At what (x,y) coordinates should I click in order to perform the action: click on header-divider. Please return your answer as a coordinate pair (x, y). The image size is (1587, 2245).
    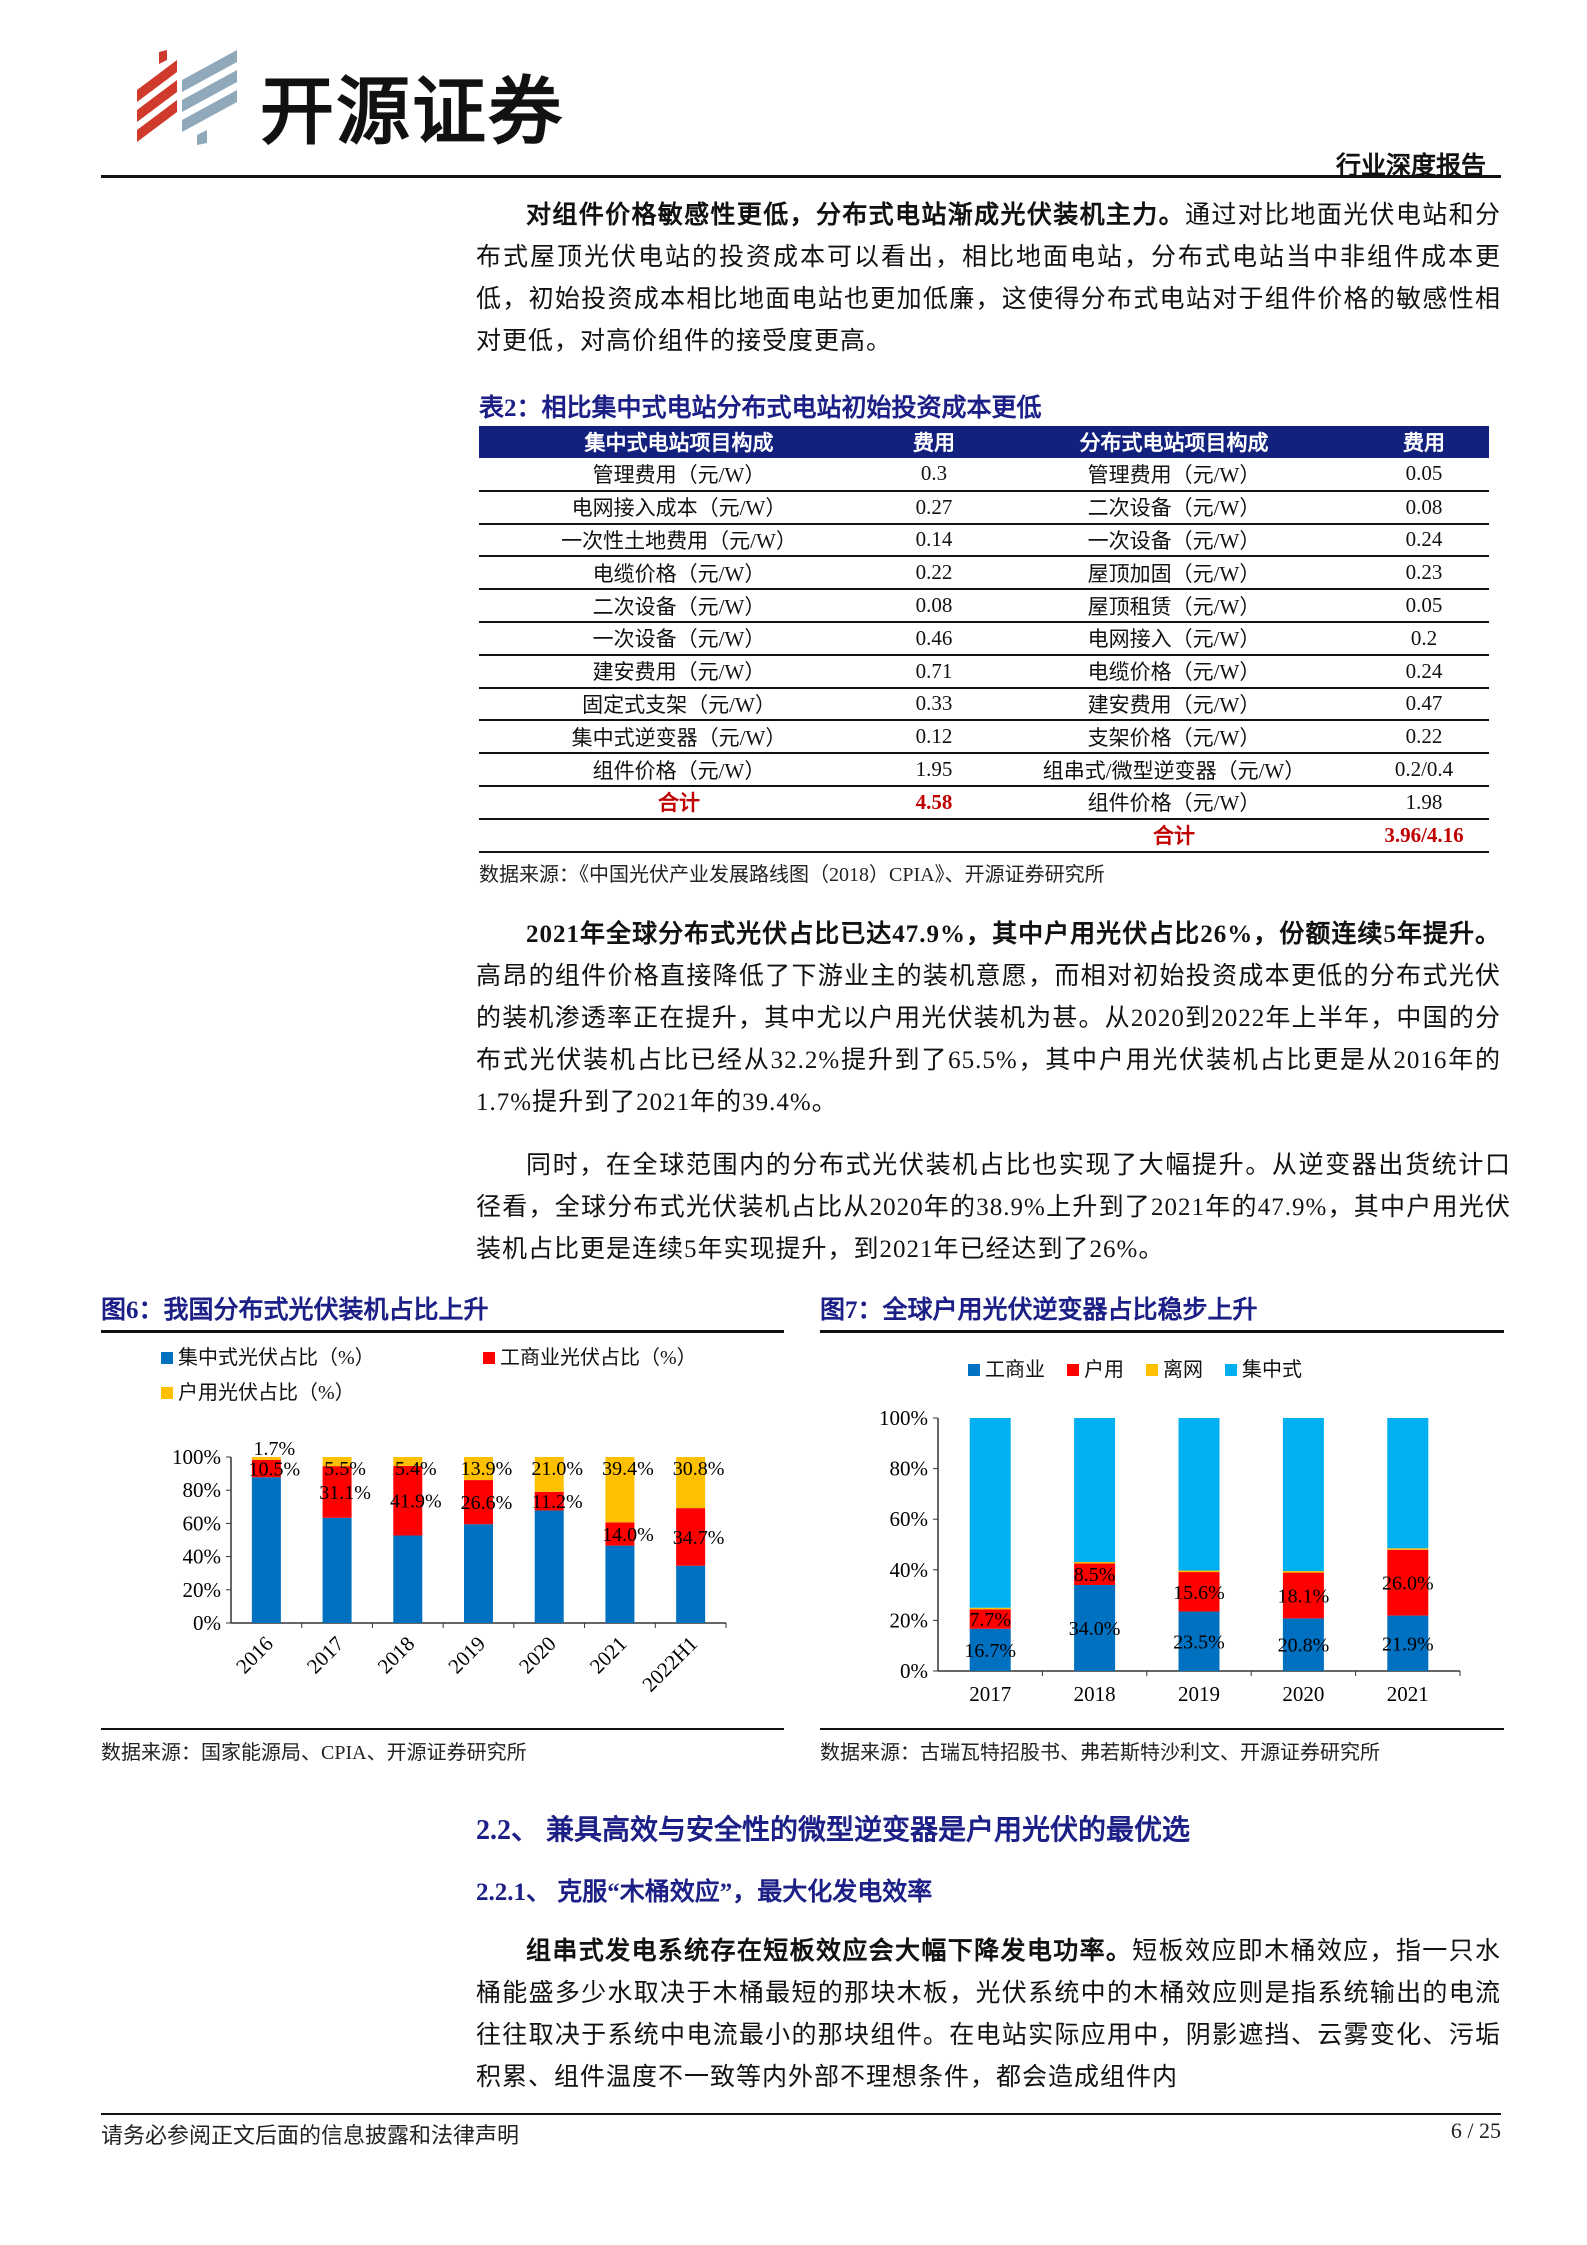
    Looking at the image, I should click on (801, 176).